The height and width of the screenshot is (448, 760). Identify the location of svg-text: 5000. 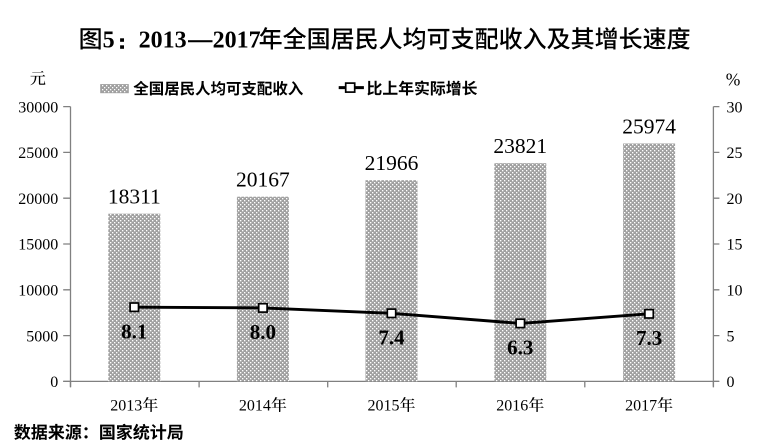
(42, 336).